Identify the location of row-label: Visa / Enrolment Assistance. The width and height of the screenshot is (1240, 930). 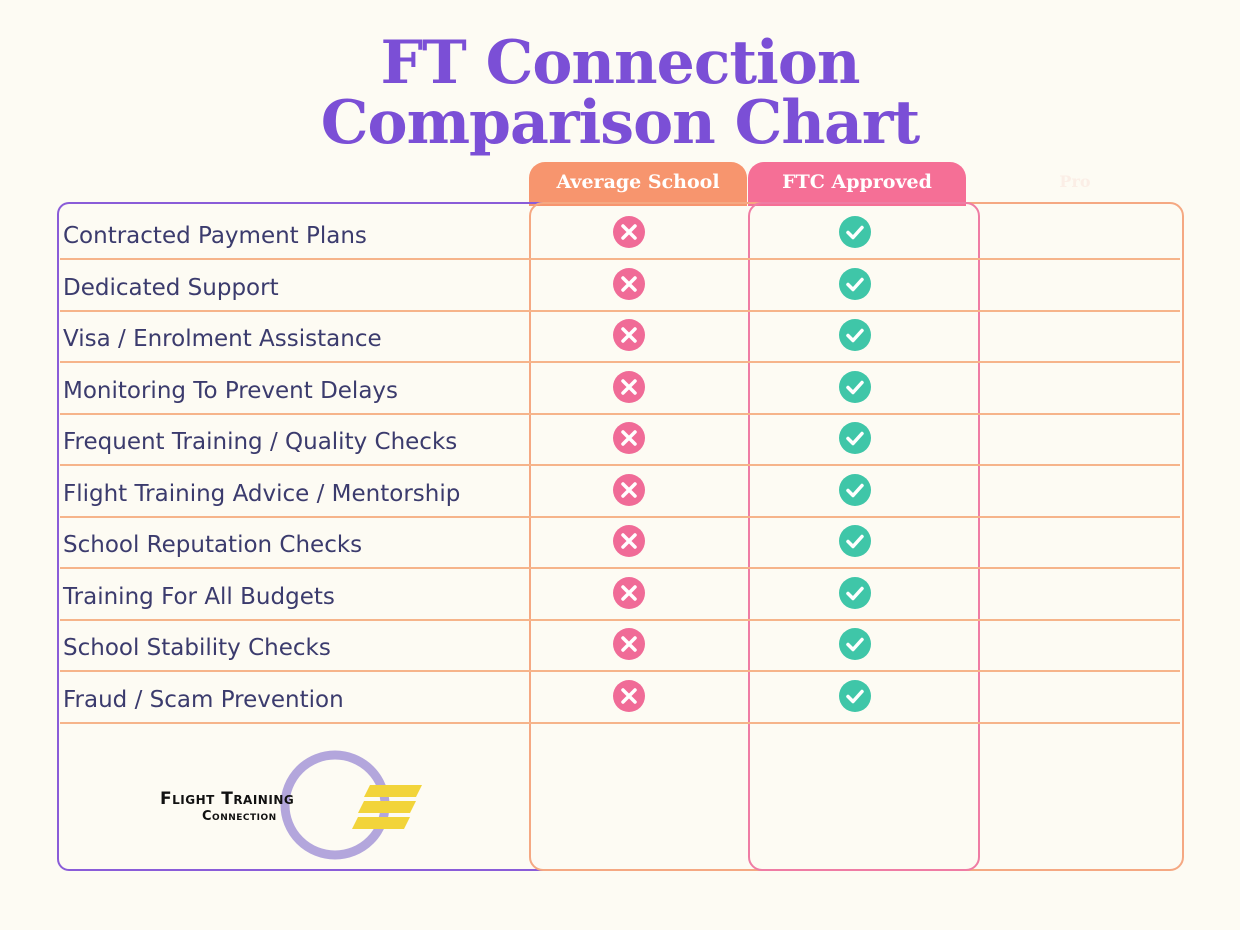
(222, 339).